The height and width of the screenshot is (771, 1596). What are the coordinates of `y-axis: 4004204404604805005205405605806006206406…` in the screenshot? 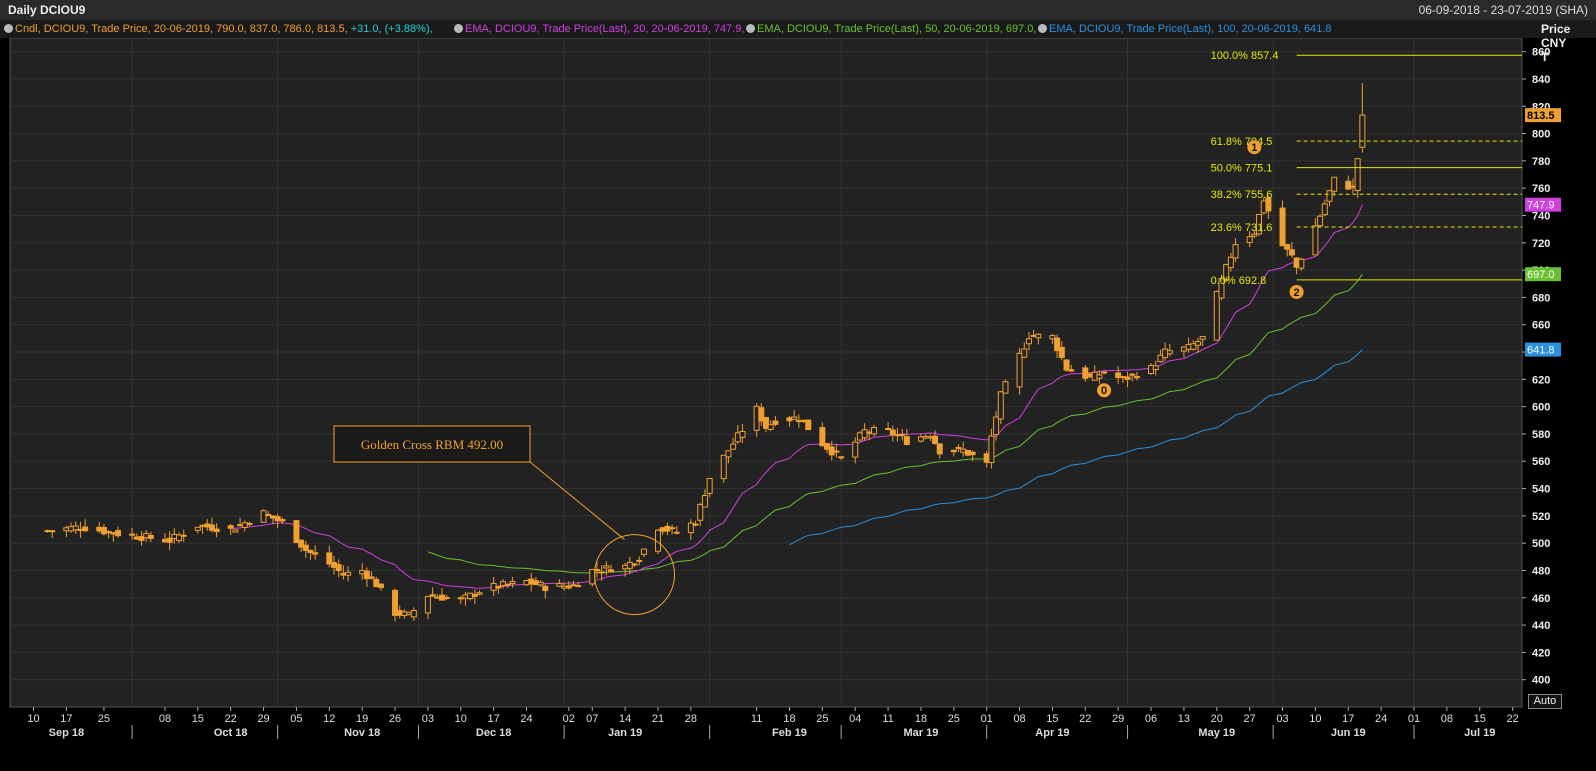 It's located at (1536, 367).